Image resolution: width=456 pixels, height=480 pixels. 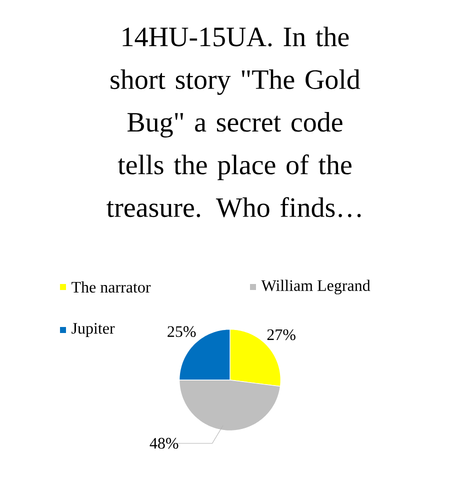 What do you see at coordinates (93, 329) in the screenshot?
I see `legend-label: Jupiter` at bounding box center [93, 329].